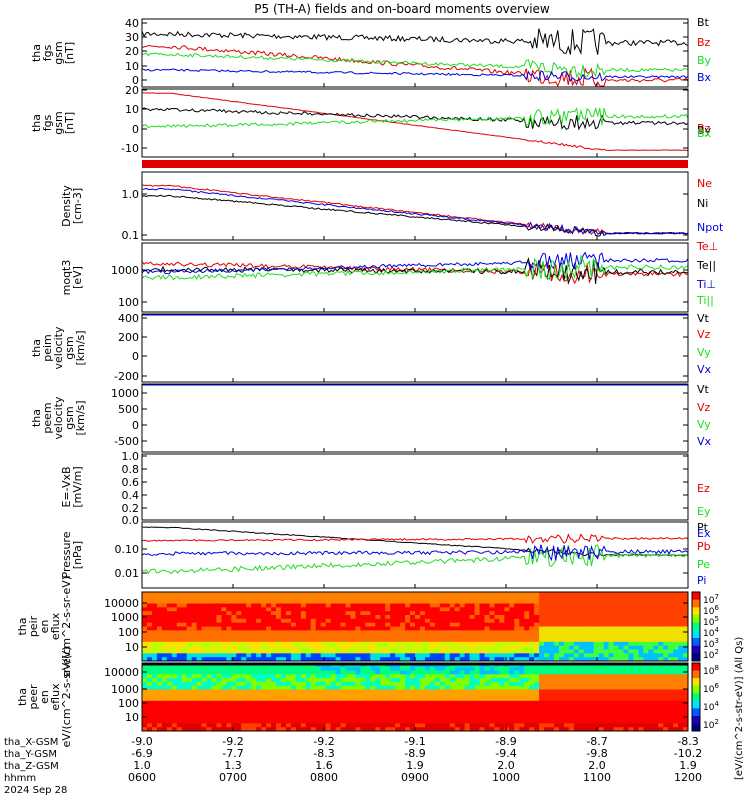  What do you see at coordinates (415, 215) in the screenshot?
I see `series-line-ni` at bounding box center [415, 215].